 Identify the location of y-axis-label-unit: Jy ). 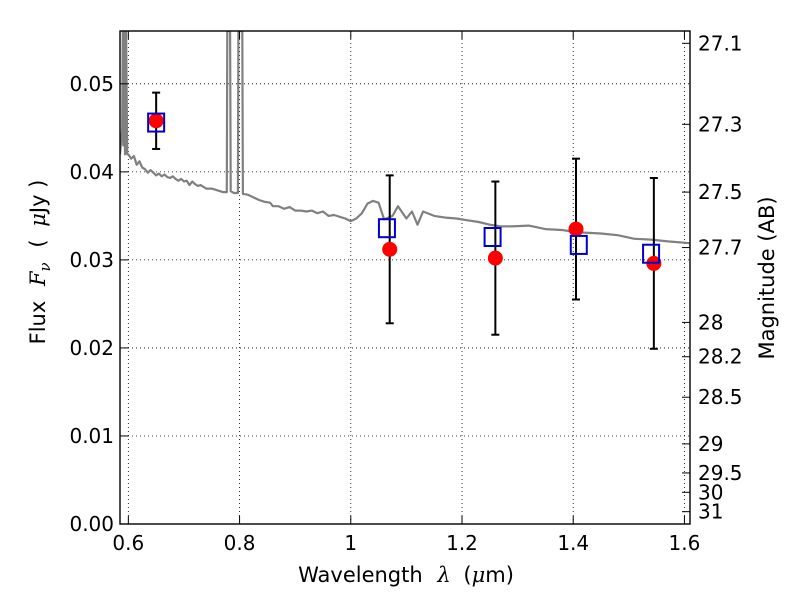
(38, 198).